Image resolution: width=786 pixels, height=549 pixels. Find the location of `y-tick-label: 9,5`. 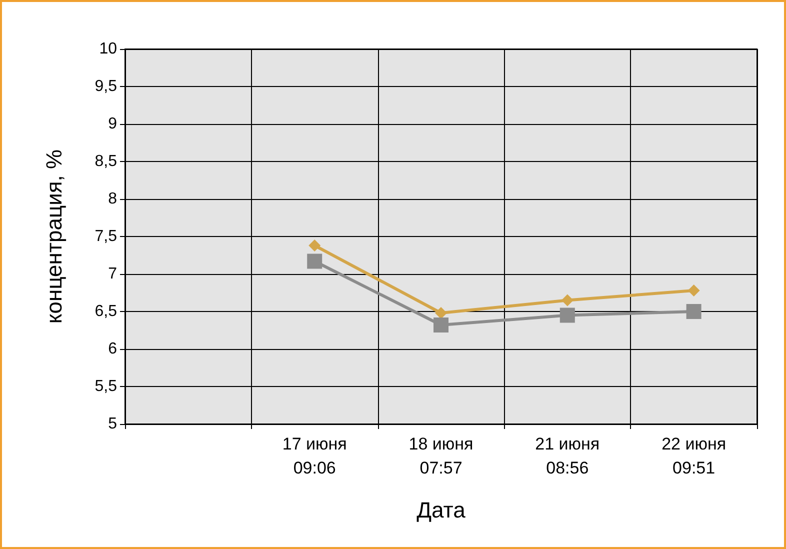

y-tick-label: 9,5 is located at coordinates (106, 86).